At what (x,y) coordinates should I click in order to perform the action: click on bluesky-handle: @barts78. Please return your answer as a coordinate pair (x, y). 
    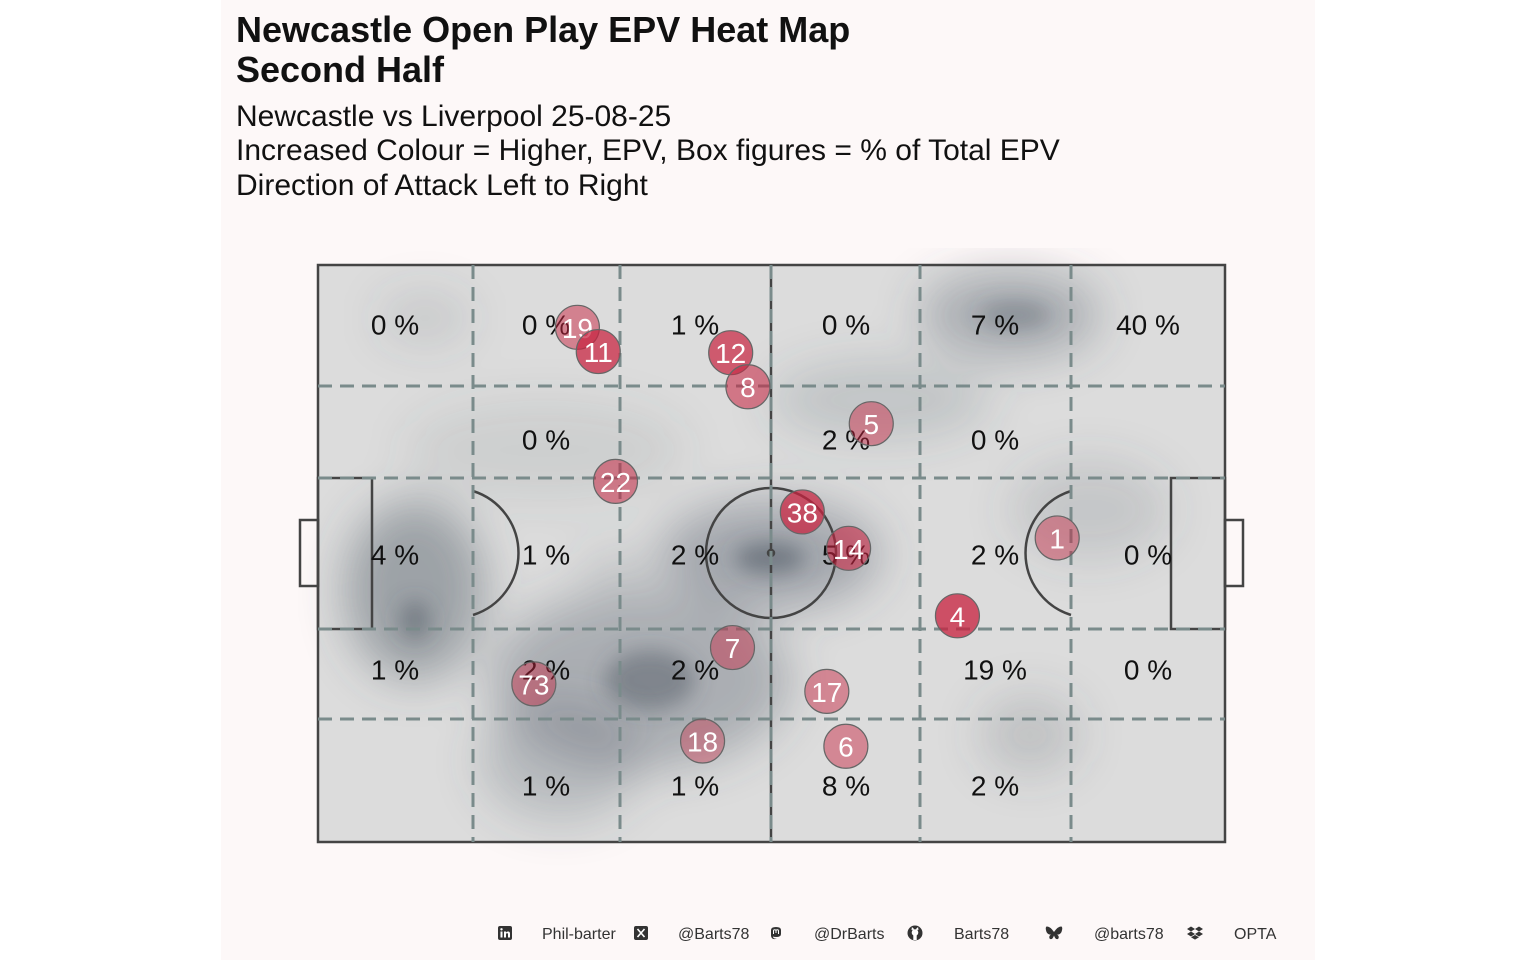
    Looking at the image, I should click on (1129, 934).